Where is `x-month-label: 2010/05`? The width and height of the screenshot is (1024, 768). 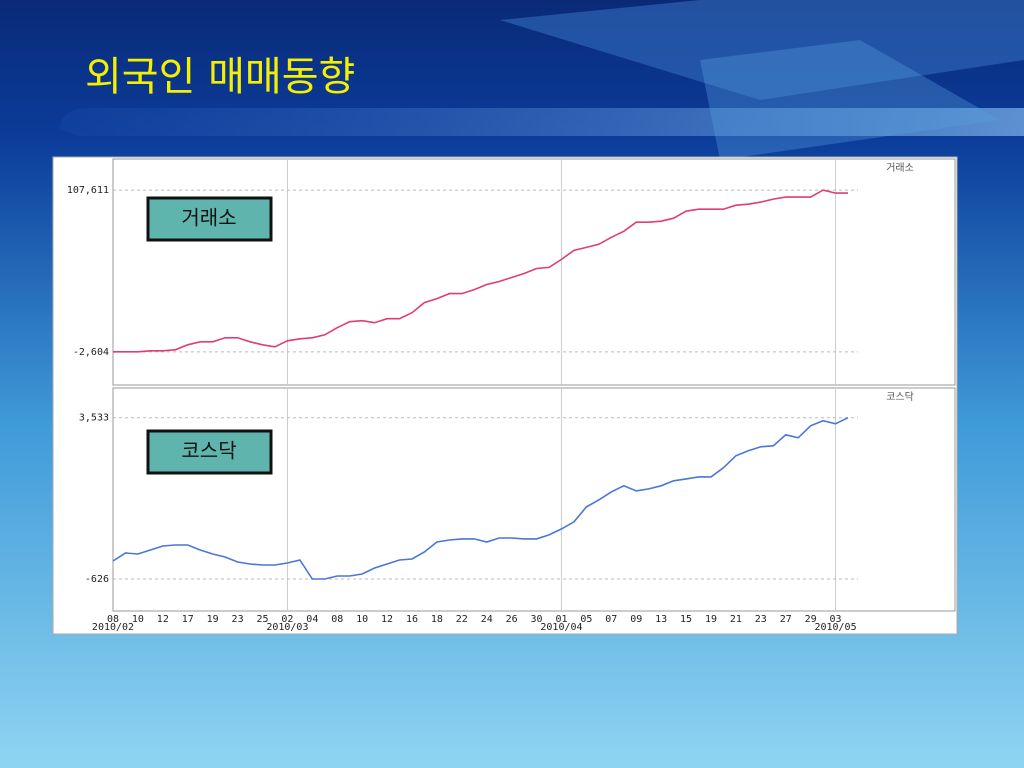
x-month-label: 2010/05 is located at coordinates (835, 627).